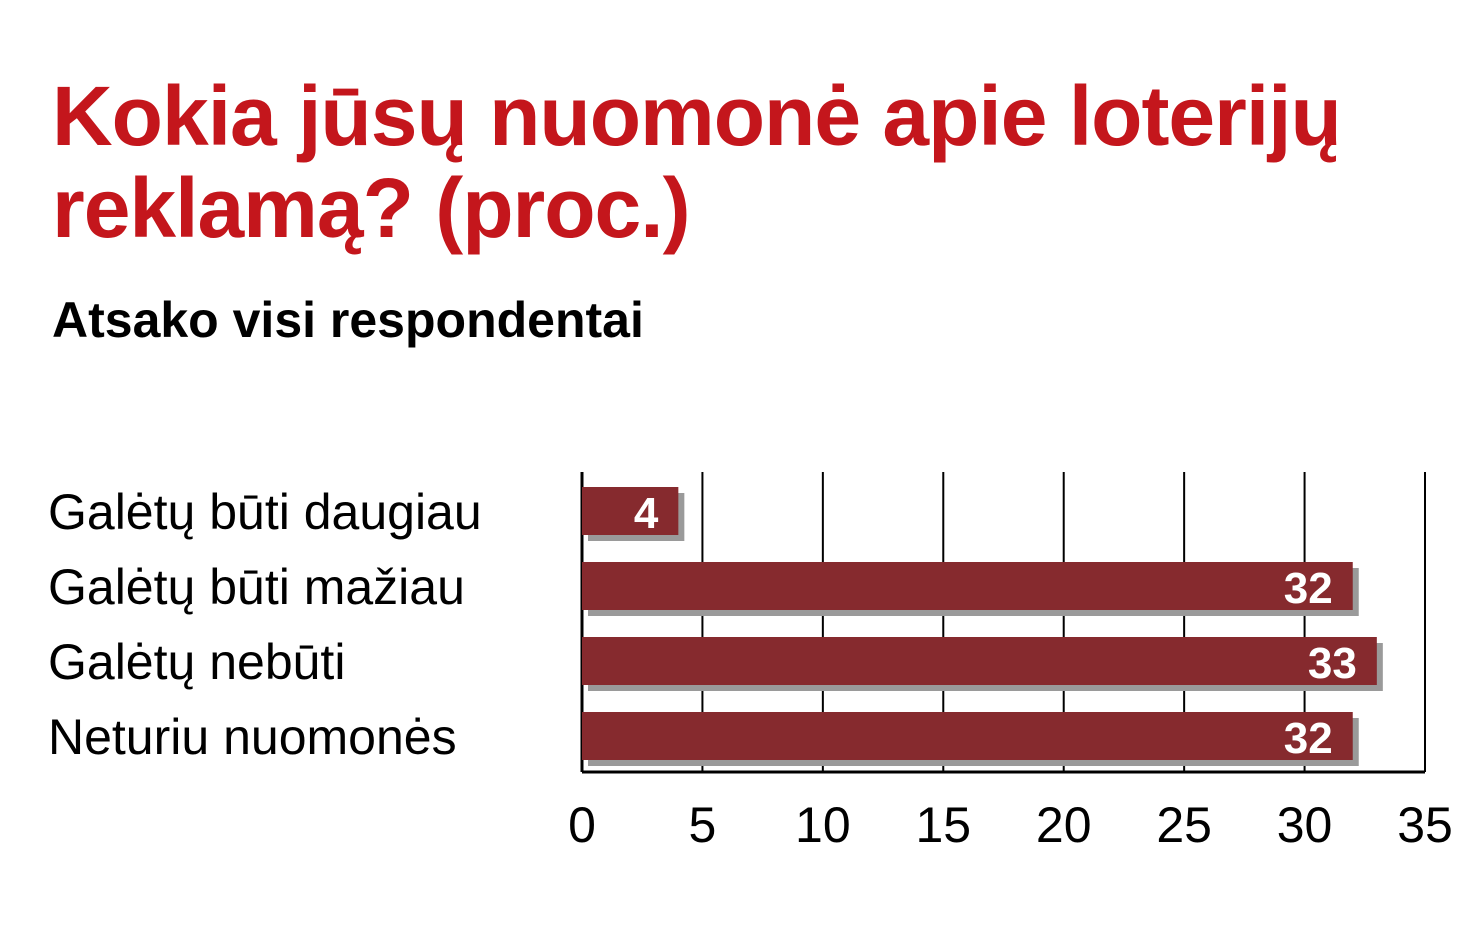 The width and height of the screenshot is (1480, 929). I want to click on x-tick-label: 30, so click(1305, 825).